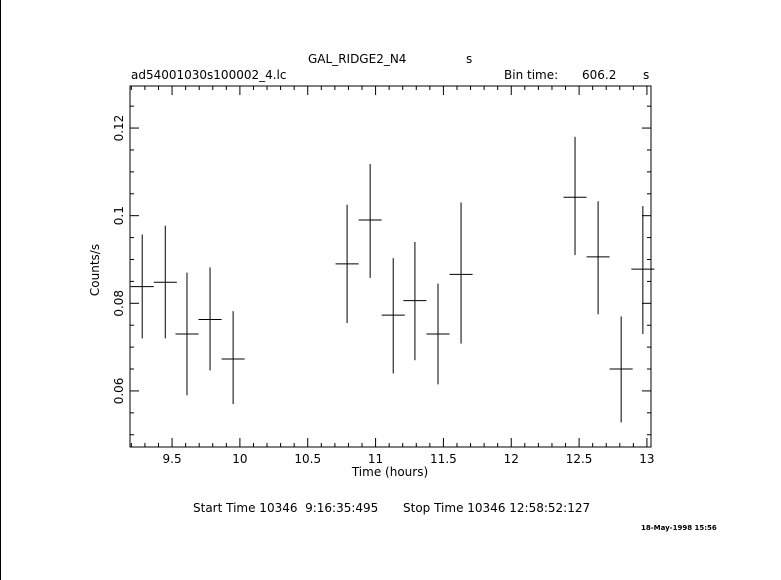 The width and height of the screenshot is (781, 580). Describe the element at coordinates (0, 290) in the screenshot. I see `left-edge-rule` at that location.